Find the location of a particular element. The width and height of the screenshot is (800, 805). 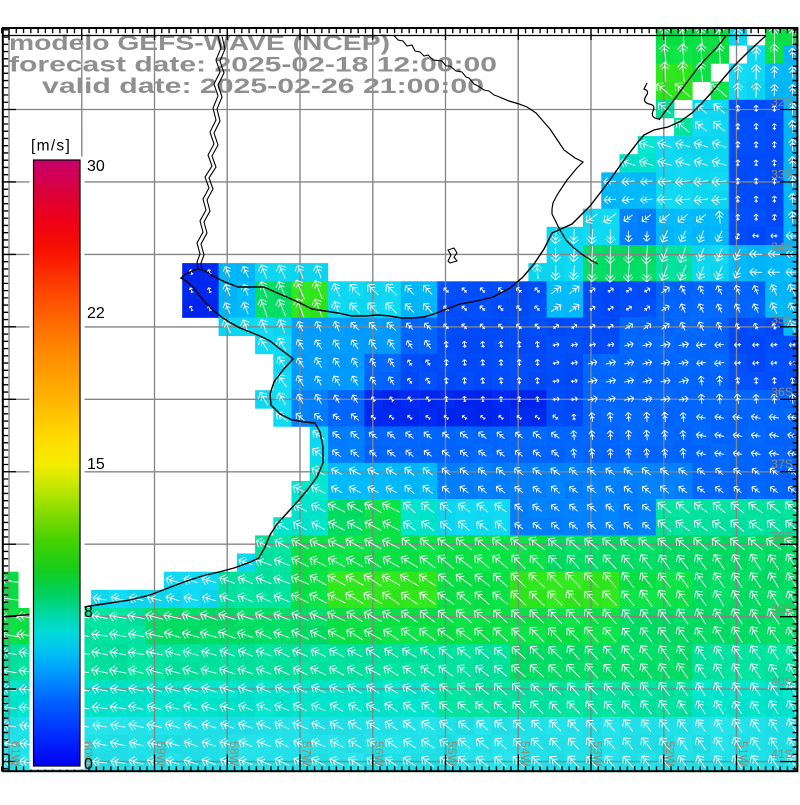

svg-text: 41S is located at coordinates (782, 754).